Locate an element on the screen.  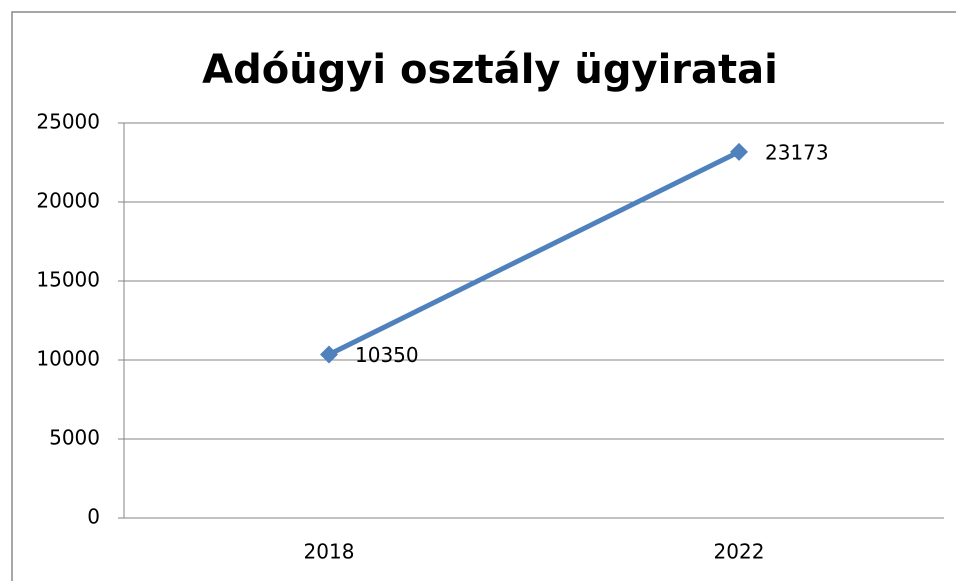
x-tick-label: 2018 is located at coordinates (329, 552).